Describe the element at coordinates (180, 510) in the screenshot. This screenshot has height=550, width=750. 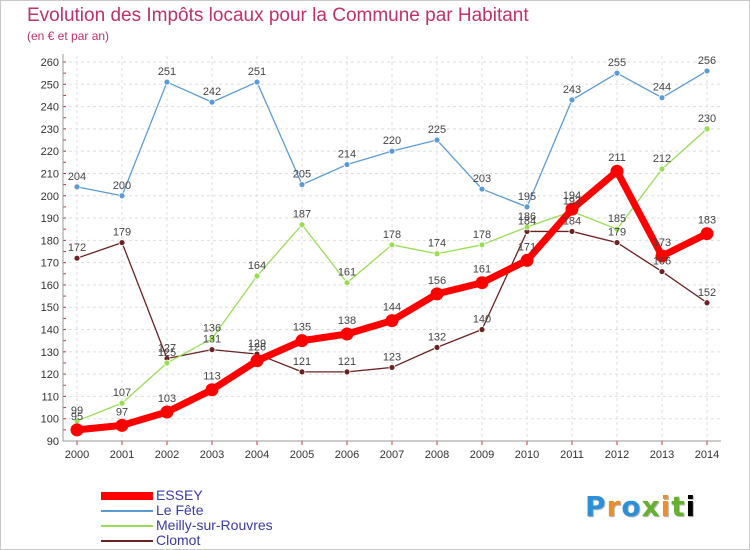
I see `legend-label: Le Fête` at that location.